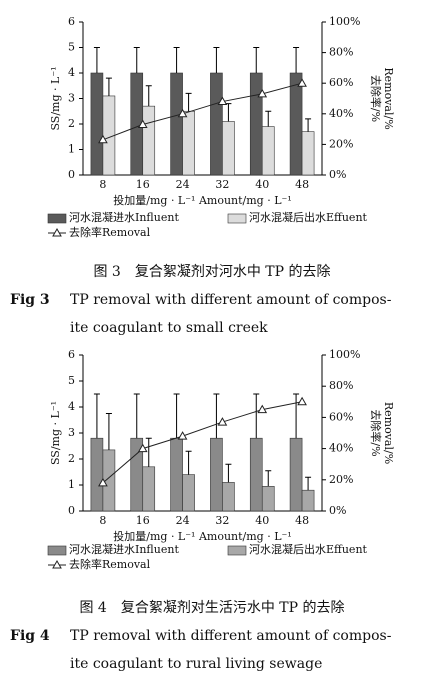  What do you see at coordinates (71, 21) in the screenshot?
I see `y-tick-label: 6` at bounding box center [71, 21].